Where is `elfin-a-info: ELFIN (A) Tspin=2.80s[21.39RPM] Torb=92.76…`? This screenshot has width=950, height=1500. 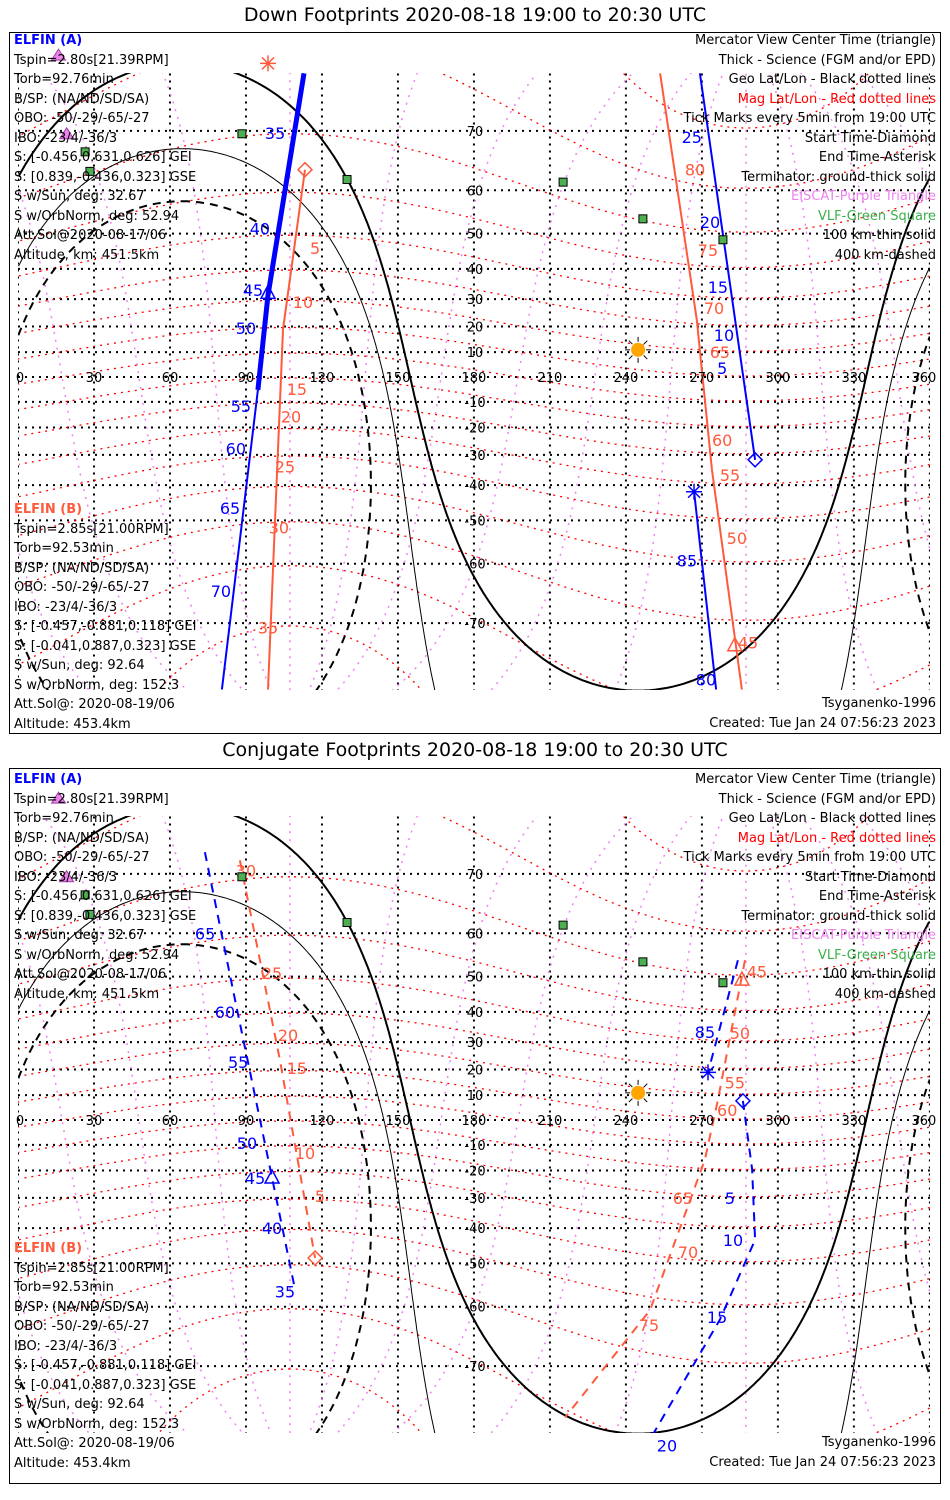
elfin-a-info: ELFIN (A) Tspin=2.80s[21.39RPM] Torb=92.76… is located at coordinates (105, 887).